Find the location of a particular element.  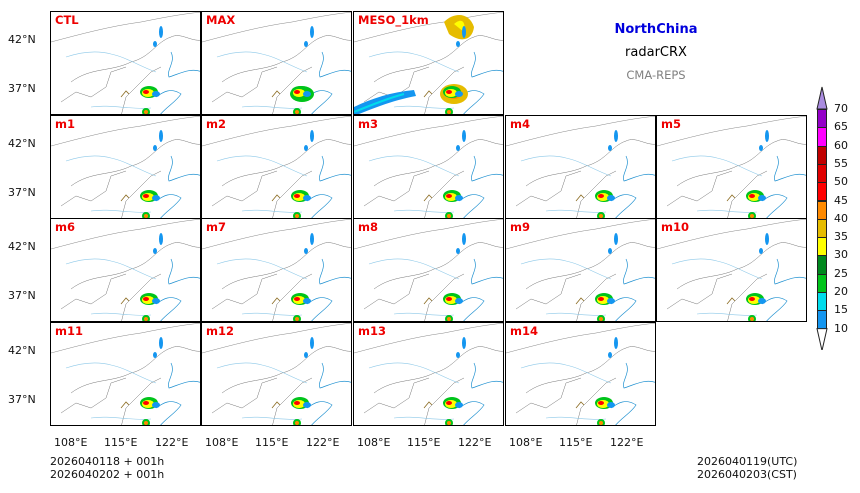

panel-label: m5 is located at coordinates (671, 124).